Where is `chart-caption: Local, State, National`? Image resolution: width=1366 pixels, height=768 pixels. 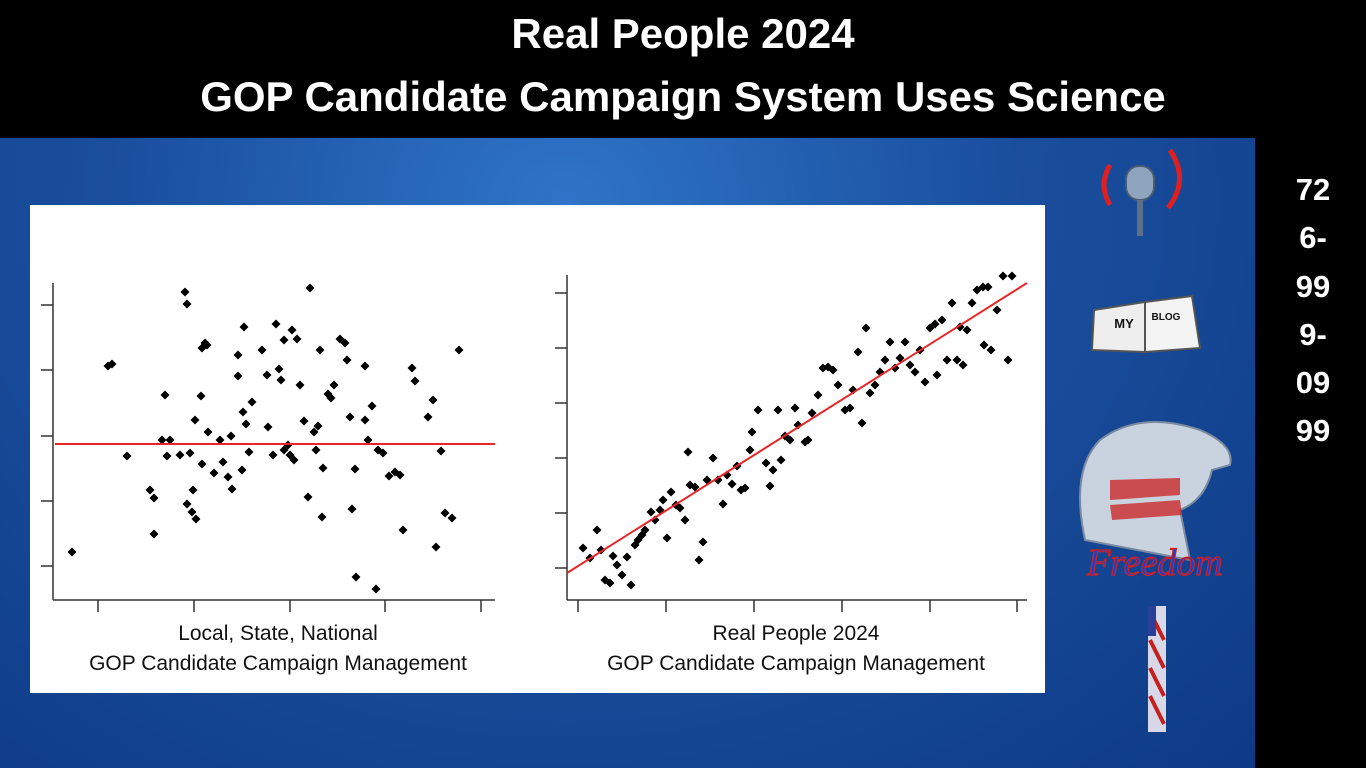
chart-caption: Local, State, National is located at coordinates (278, 633).